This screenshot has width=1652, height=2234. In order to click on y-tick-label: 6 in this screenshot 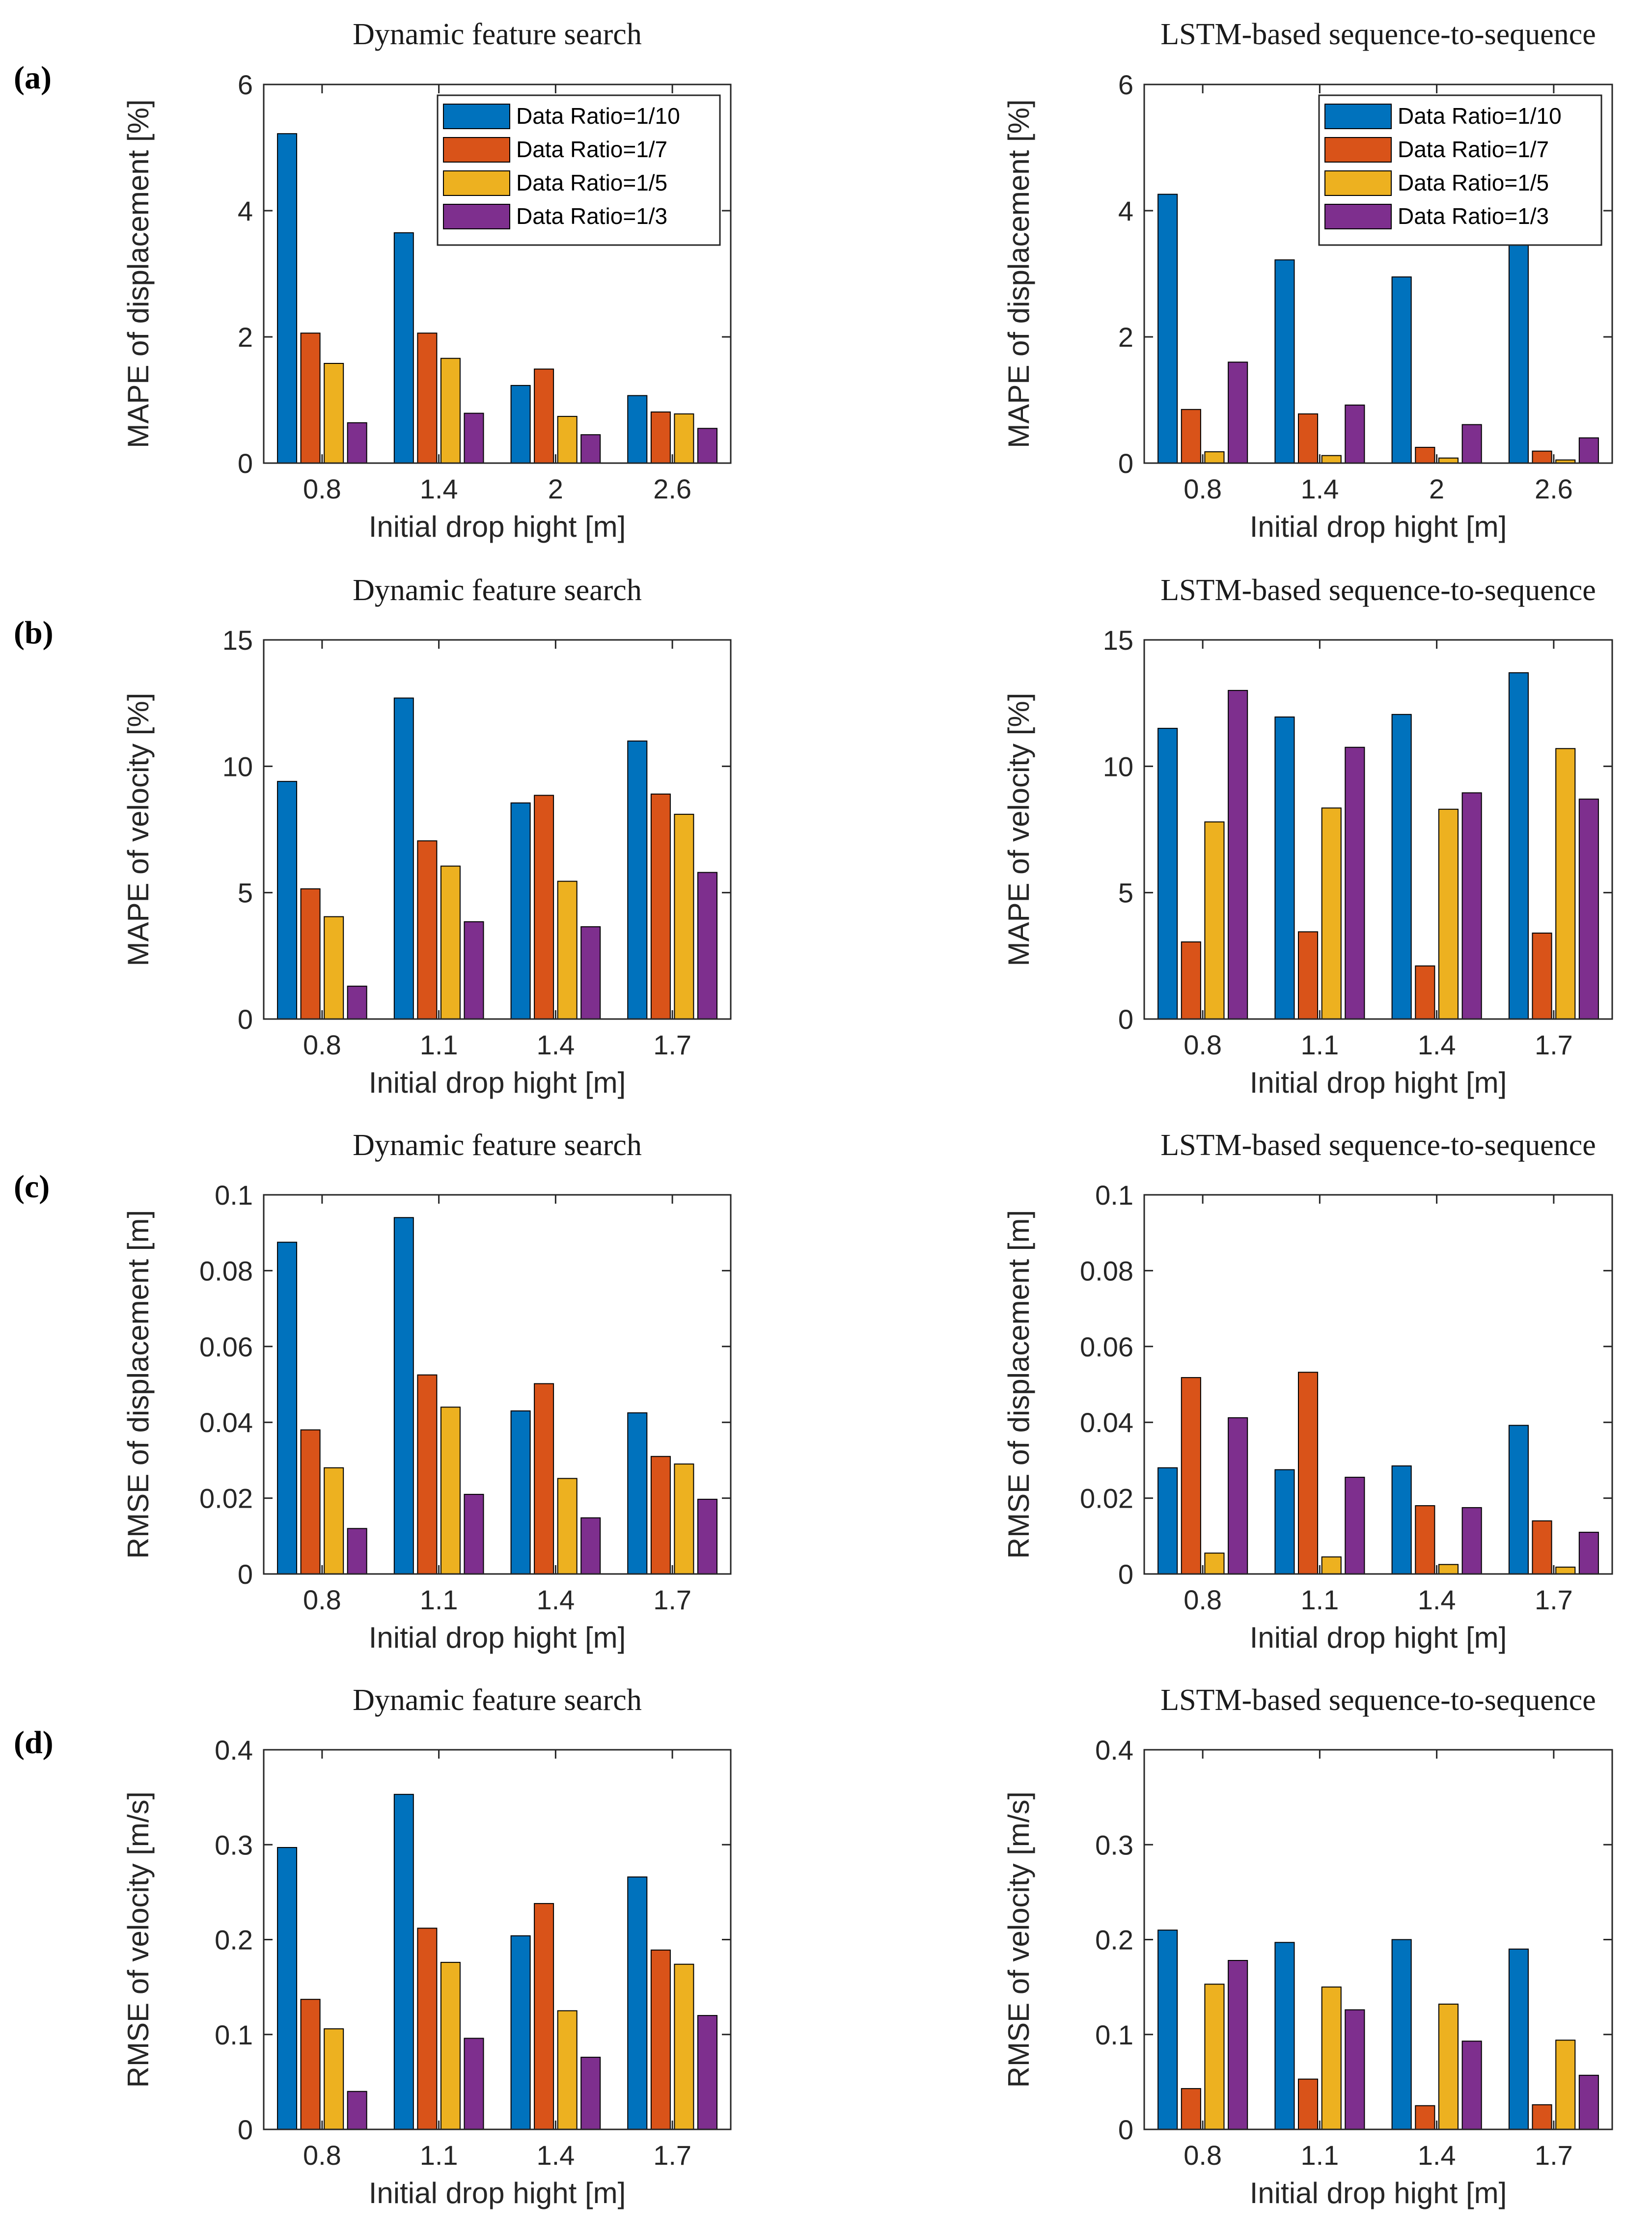, I will do `click(1125, 84)`.